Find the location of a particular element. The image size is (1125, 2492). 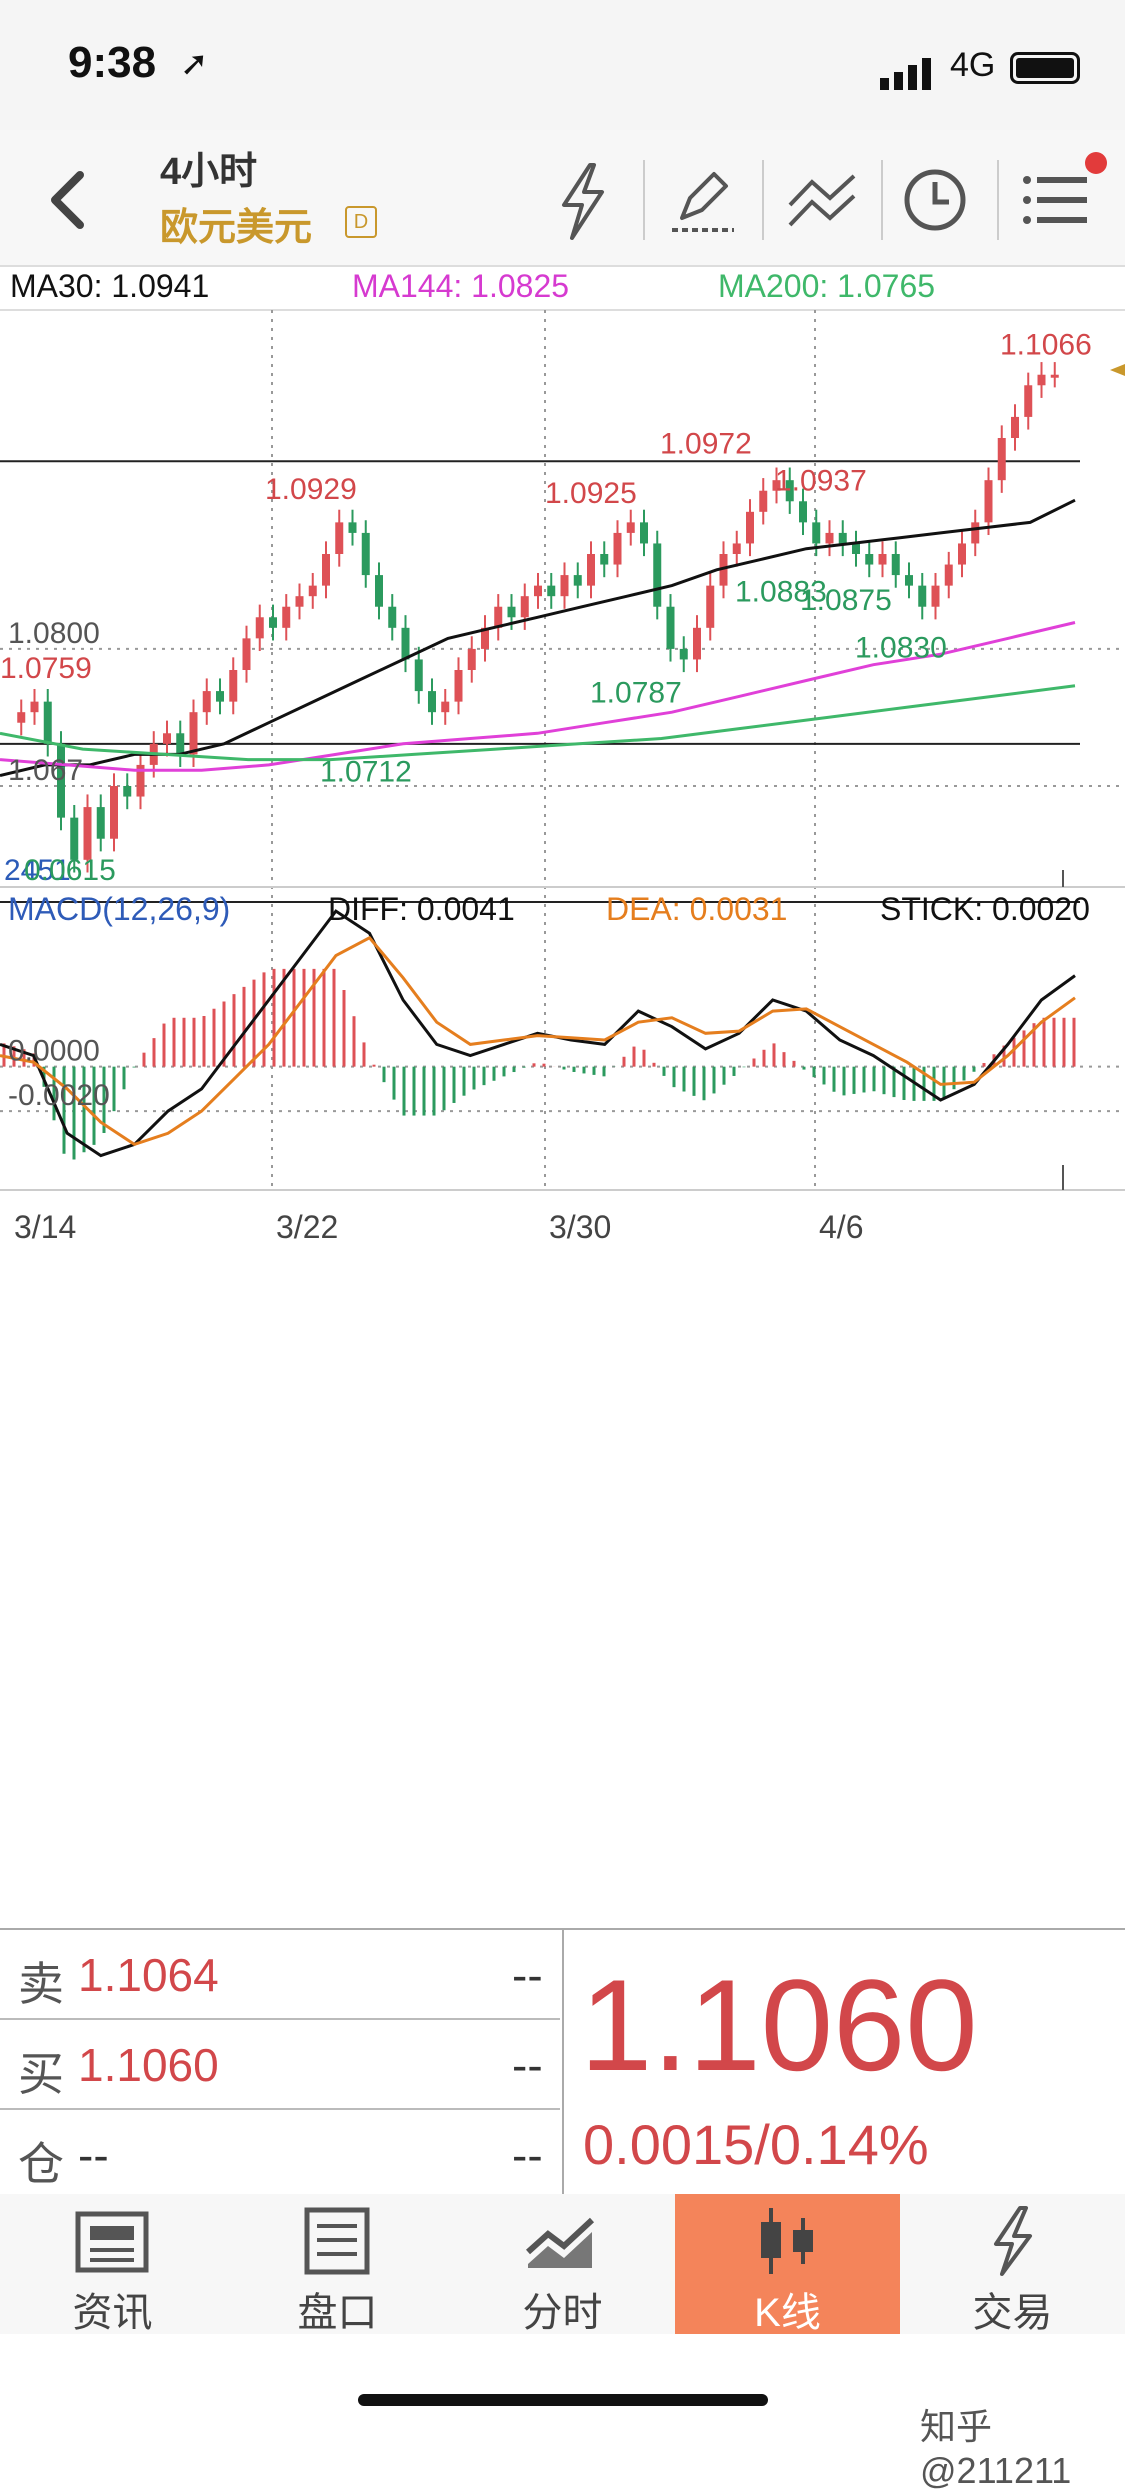

toolbar-divider is located at coordinates (882, 200).